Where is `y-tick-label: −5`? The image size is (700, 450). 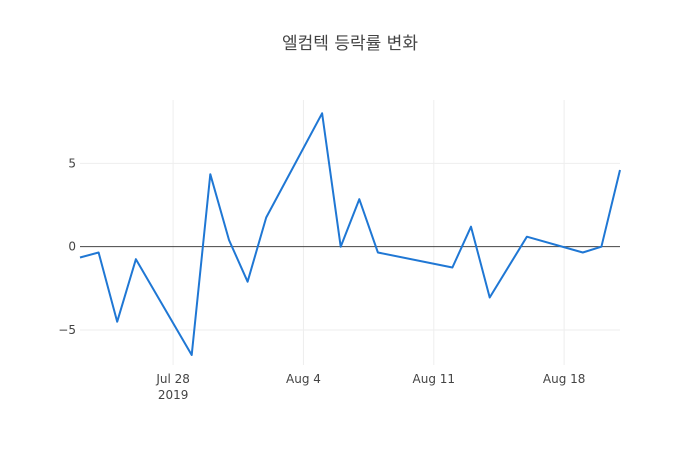 y-tick-label: −5 is located at coordinates (67, 330).